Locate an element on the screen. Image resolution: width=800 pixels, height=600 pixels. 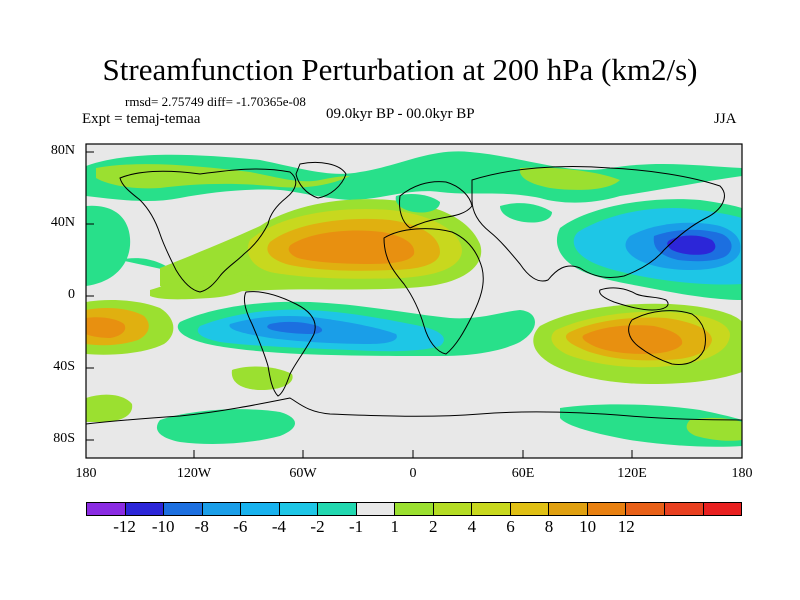
period-label: 09.0kyr BP - 00.0kyr BP is located at coordinates (400, 114).